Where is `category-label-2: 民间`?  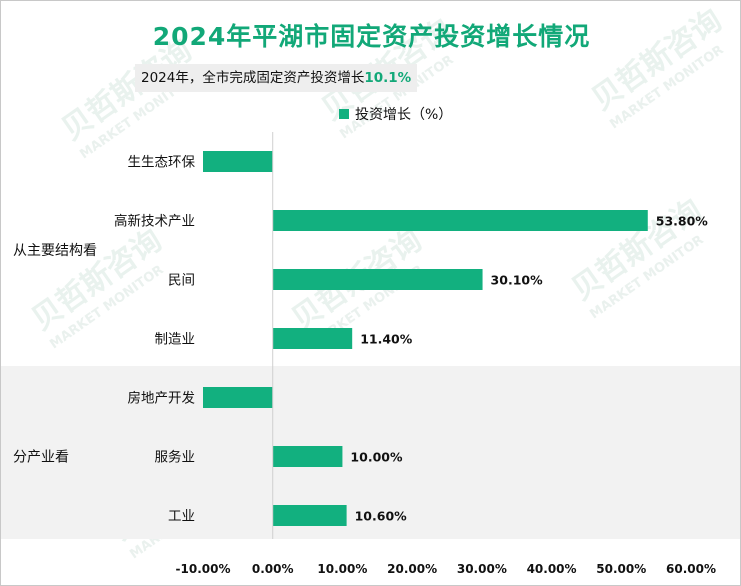 category-label-2: 民间 is located at coordinates (181, 281).